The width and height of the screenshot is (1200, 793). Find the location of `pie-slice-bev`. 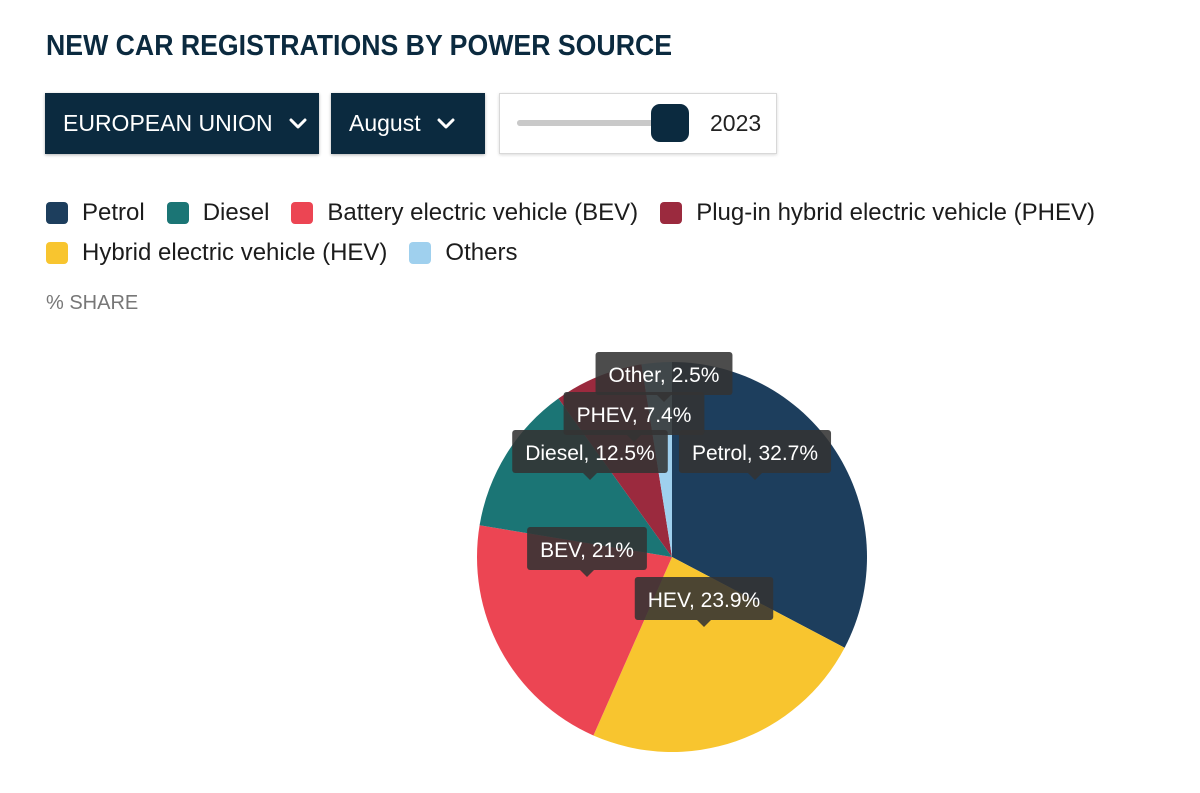

pie-slice-bev is located at coordinates (574, 630).